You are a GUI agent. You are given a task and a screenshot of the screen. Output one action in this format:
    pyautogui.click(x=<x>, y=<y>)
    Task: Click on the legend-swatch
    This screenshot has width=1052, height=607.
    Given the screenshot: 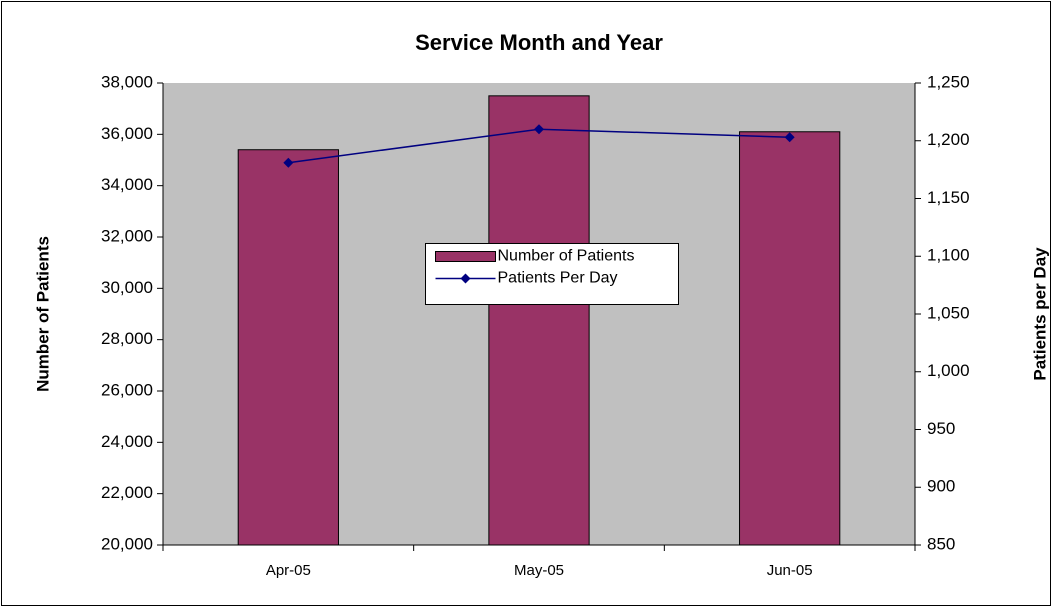 What is the action you would take?
    pyautogui.click(x=465, y=256)
    